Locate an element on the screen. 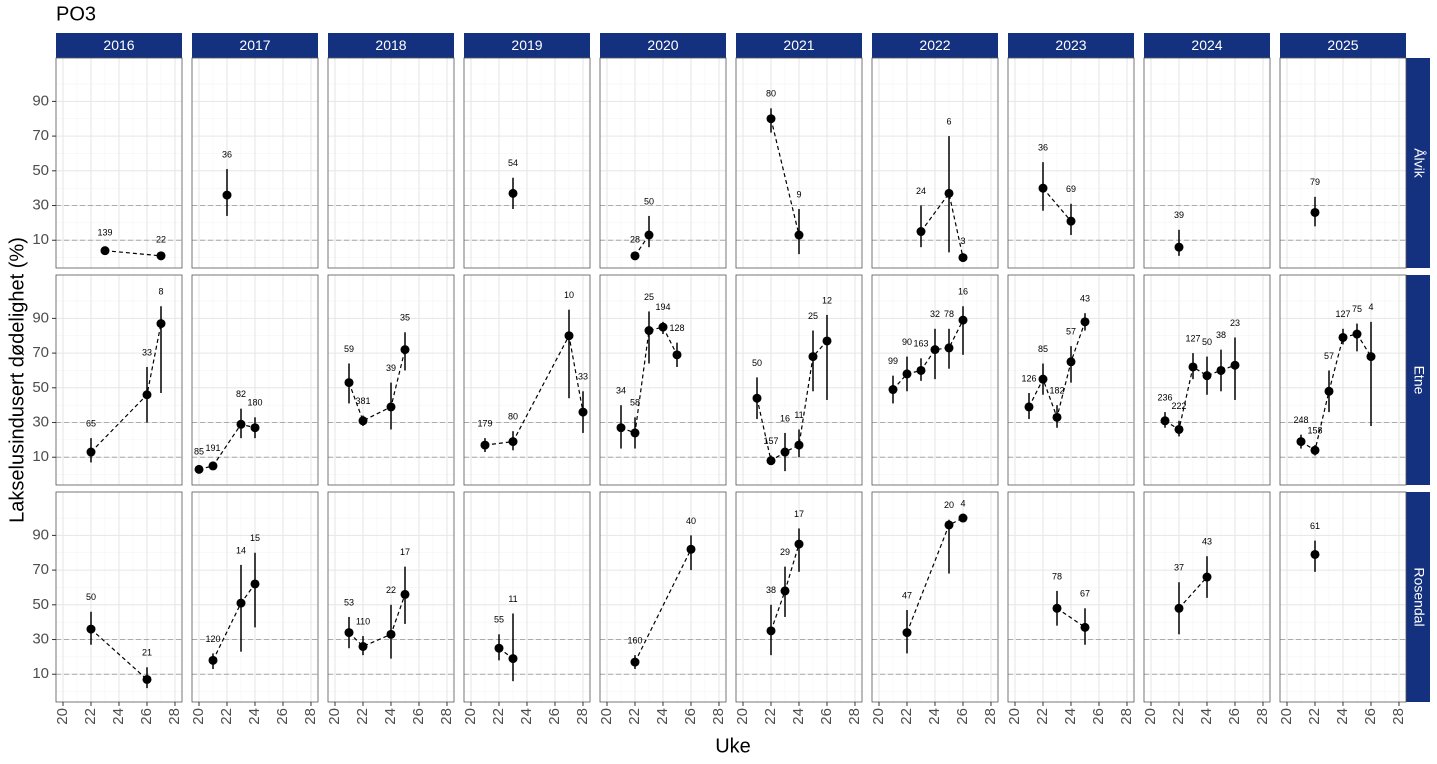 The image size is (1437, 764). strip-label: 2023 is located at coordinates (1070, 45).